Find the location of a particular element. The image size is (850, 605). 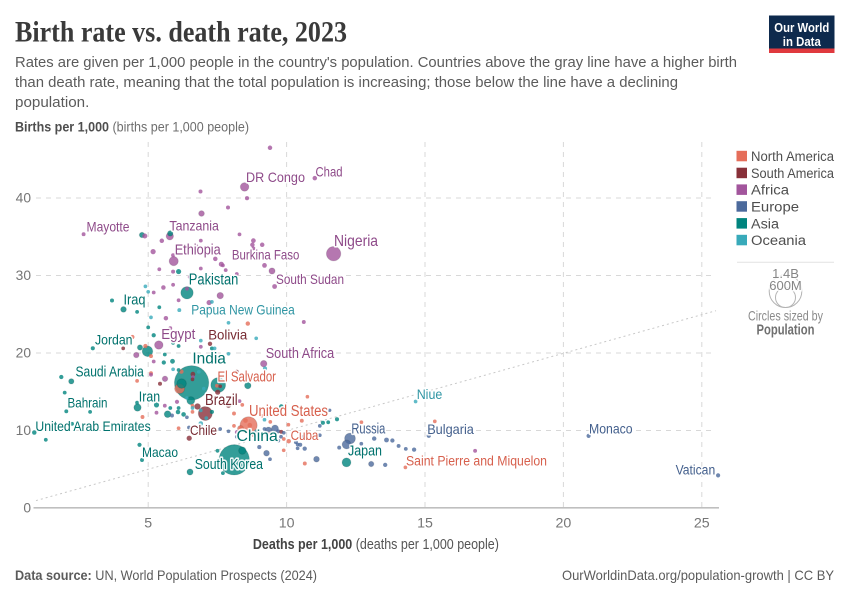

svg-text: Pakistan is located at coordinates (214, 280).